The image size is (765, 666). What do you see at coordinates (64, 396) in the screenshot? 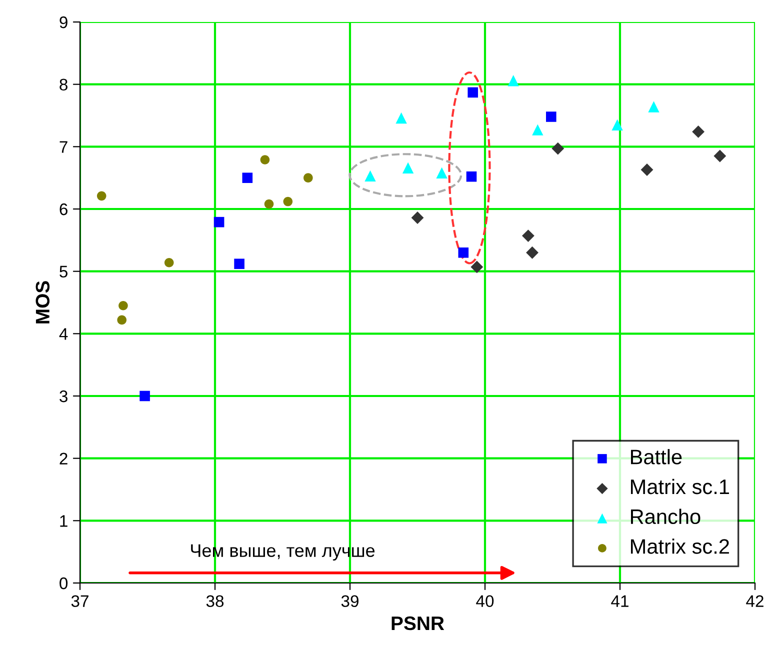
I see `y-tick-label: 3` at bounding box center [64, 396].